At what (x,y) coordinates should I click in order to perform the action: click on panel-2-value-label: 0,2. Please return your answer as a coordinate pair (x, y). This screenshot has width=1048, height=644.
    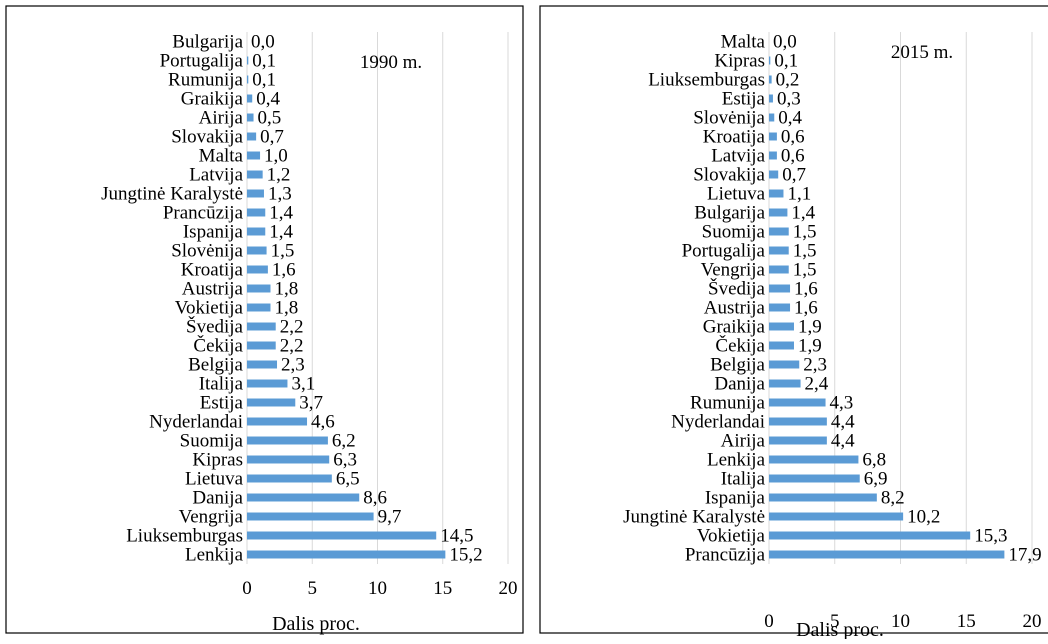
    Looking at the image, I should click on (788, 80).